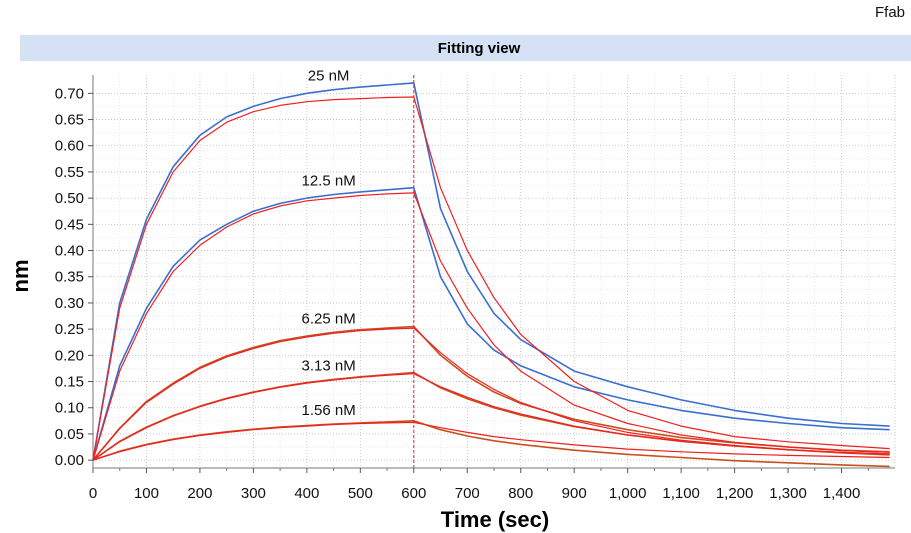  What do you see at coordinates (328, 410) in the screenshot?
I see `concentration-label: 1.56 nM` at bounding box center [328, 410].